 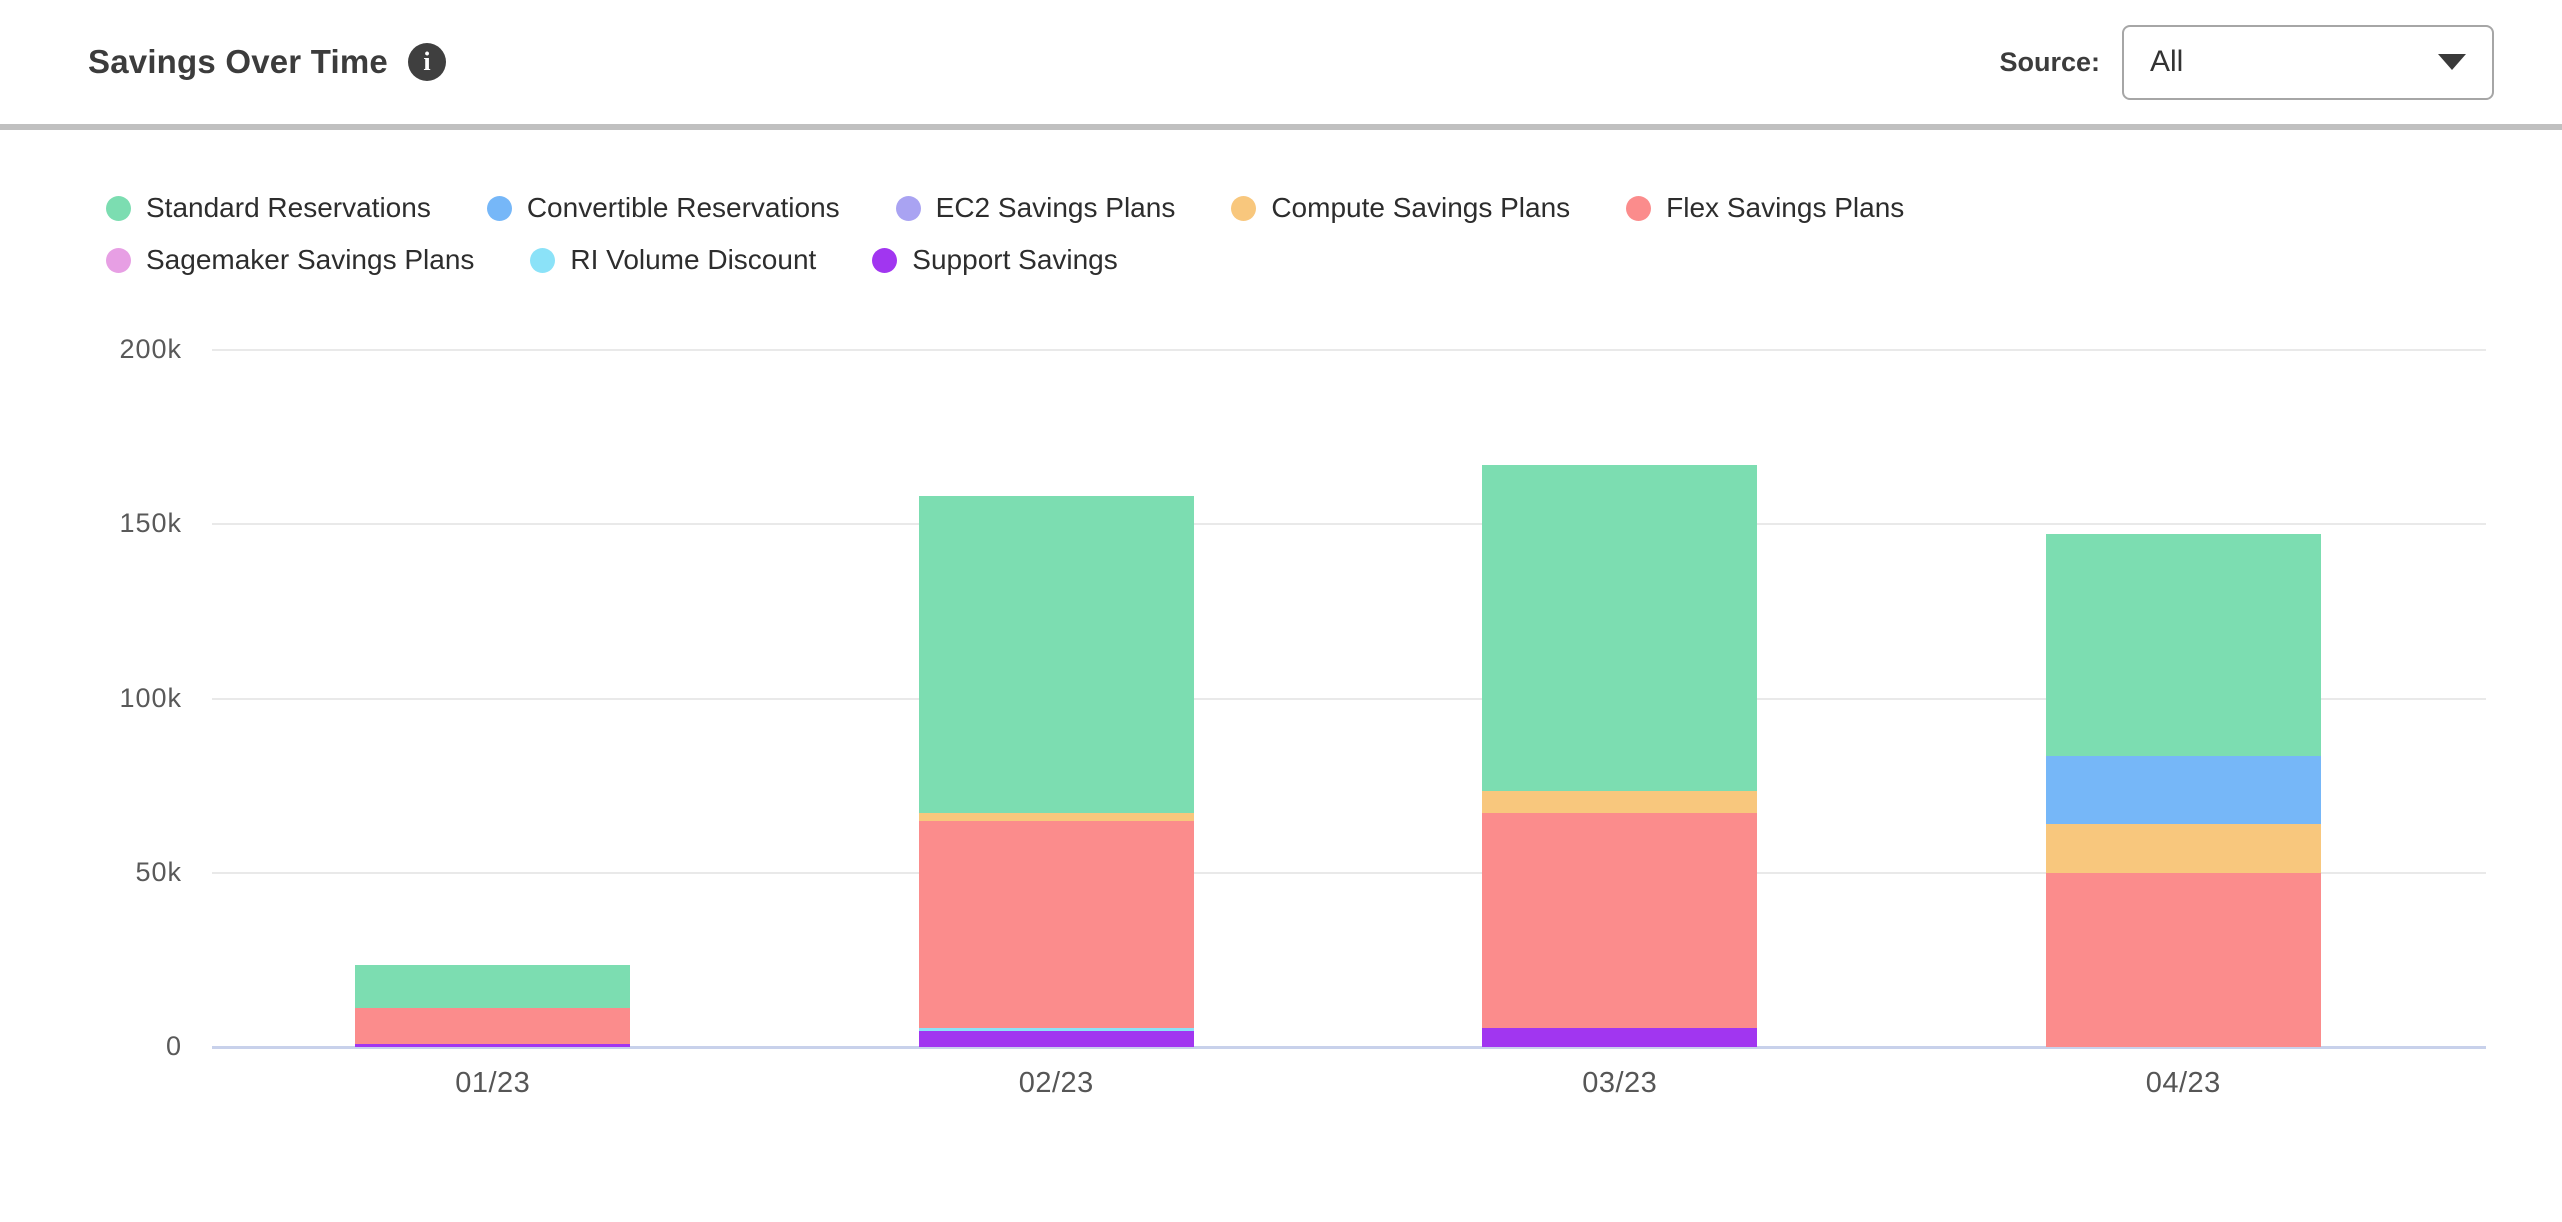 I want to click on legend-item: RI Volume Discount, so click(x=673, y=260).